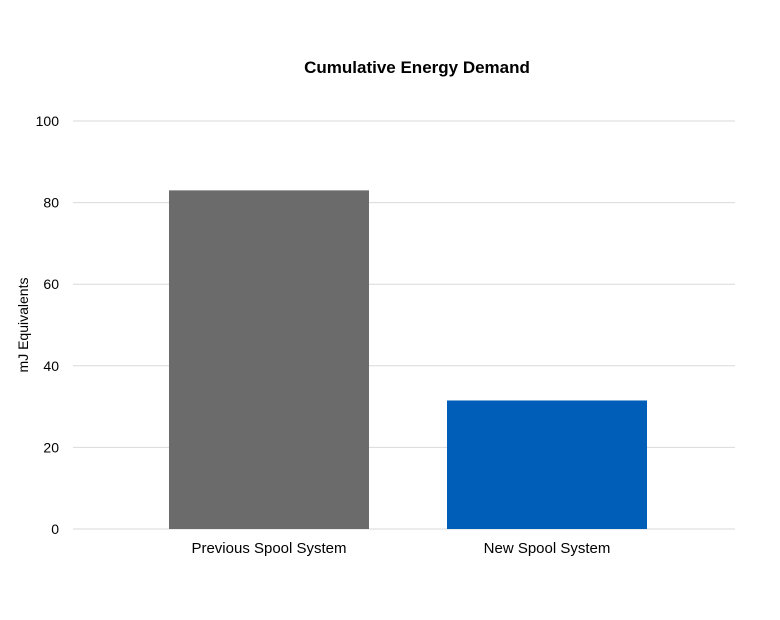 The height and width of the screenshot is (620, 780). Describe the element at coordinates (51, 447) in the screenshot. I see `y-tick-label: 20` at that location.